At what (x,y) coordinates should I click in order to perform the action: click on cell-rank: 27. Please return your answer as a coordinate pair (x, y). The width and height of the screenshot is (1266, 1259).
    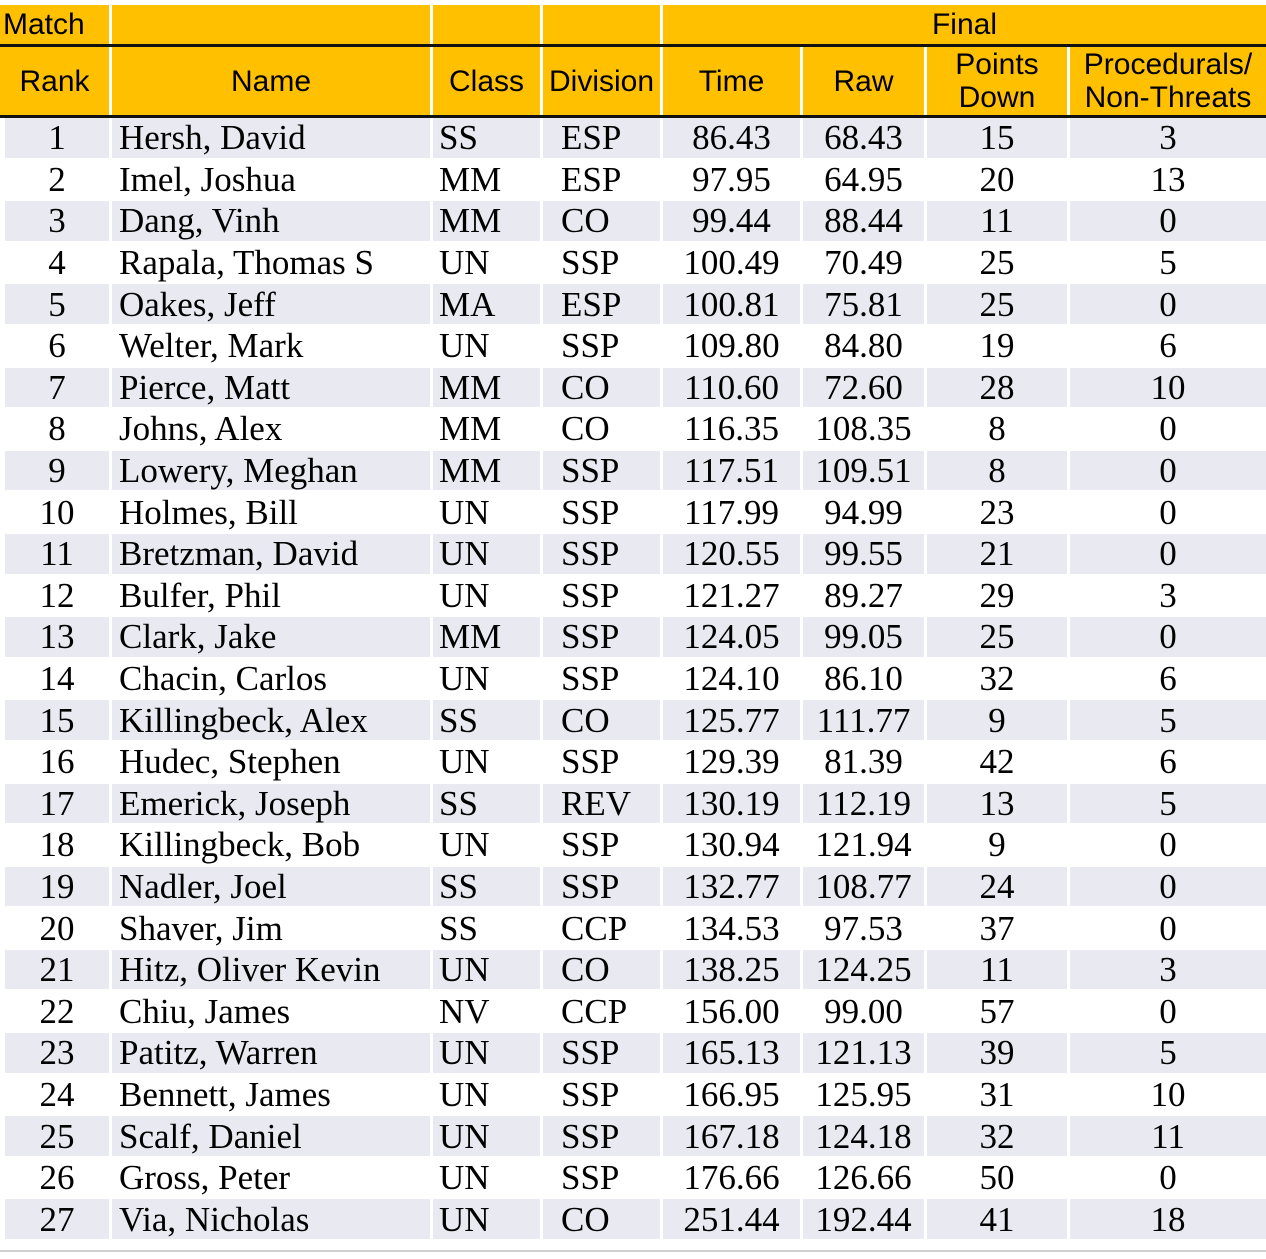
    Looking at the image, I should click on (58, 1219).